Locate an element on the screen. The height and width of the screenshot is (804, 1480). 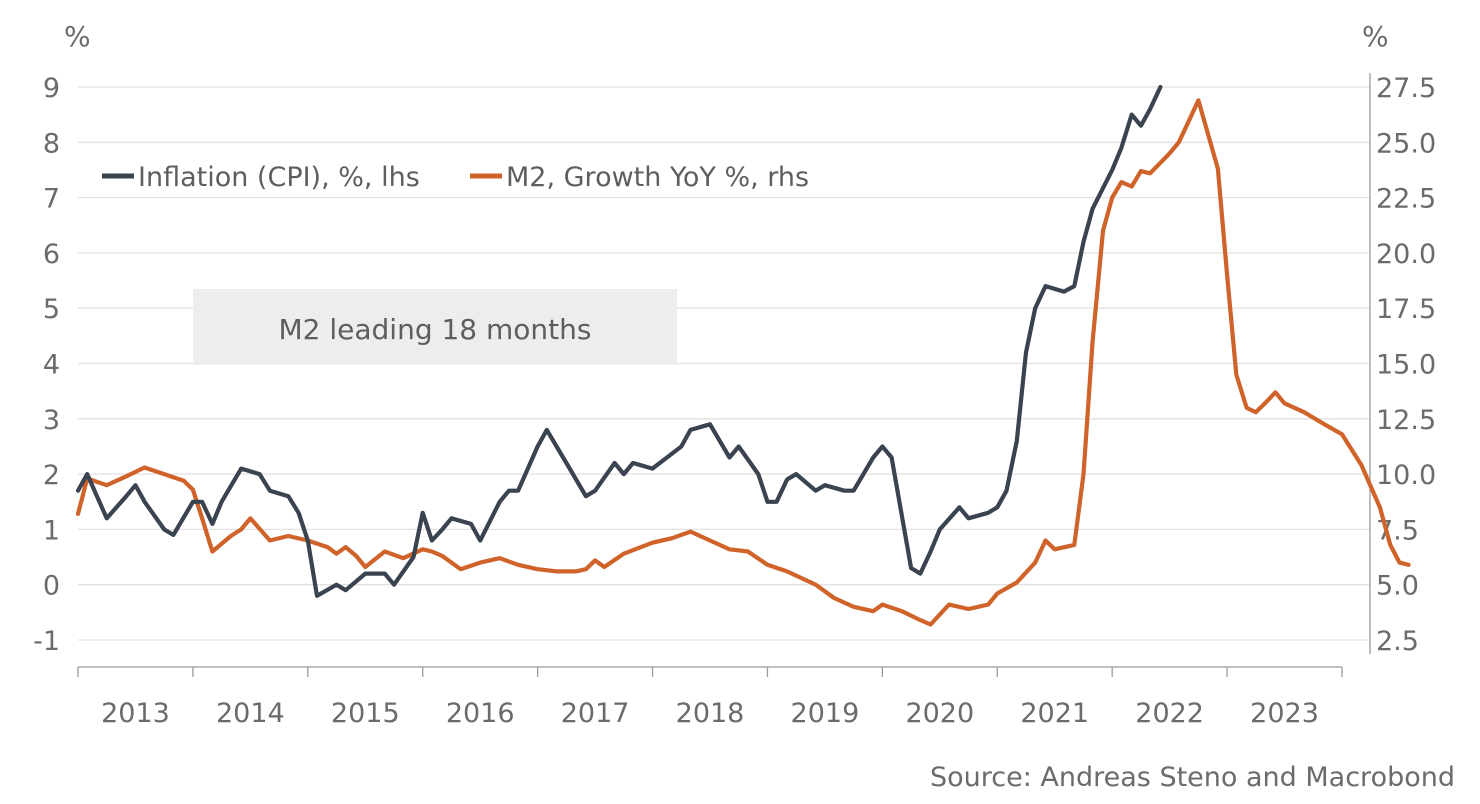
left-tick-label: 4 is located at coordinates (51, 365).